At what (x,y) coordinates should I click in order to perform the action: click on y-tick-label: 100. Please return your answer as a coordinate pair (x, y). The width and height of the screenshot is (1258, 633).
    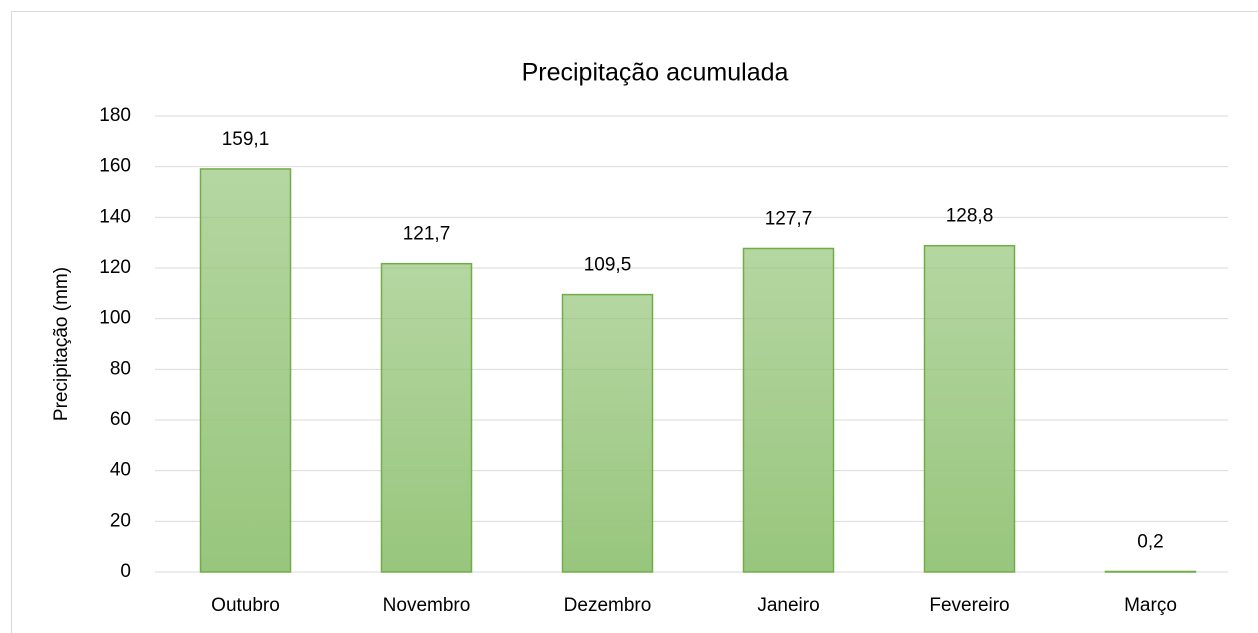
    Looking at the image, I should click on (115, 318).